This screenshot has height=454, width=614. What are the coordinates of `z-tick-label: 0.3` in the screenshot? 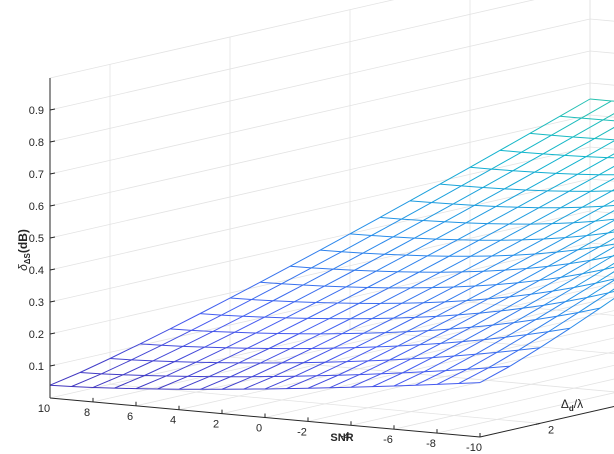 It's located at (36, 303).